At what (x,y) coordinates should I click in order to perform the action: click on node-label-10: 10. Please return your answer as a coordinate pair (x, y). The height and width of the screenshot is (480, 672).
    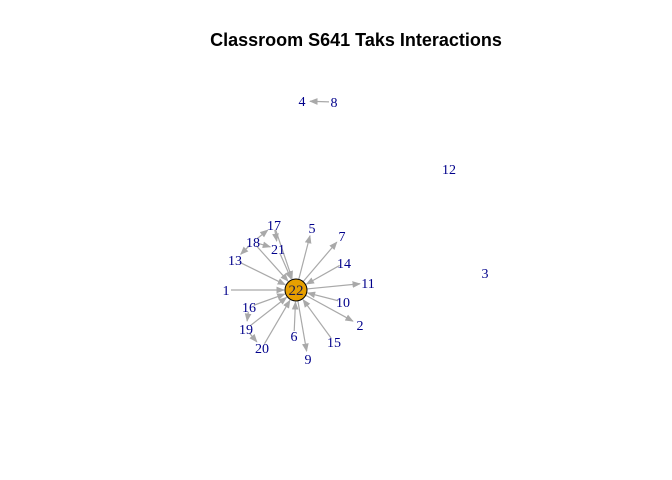
    Looking at the image, I should click on (343, 303).